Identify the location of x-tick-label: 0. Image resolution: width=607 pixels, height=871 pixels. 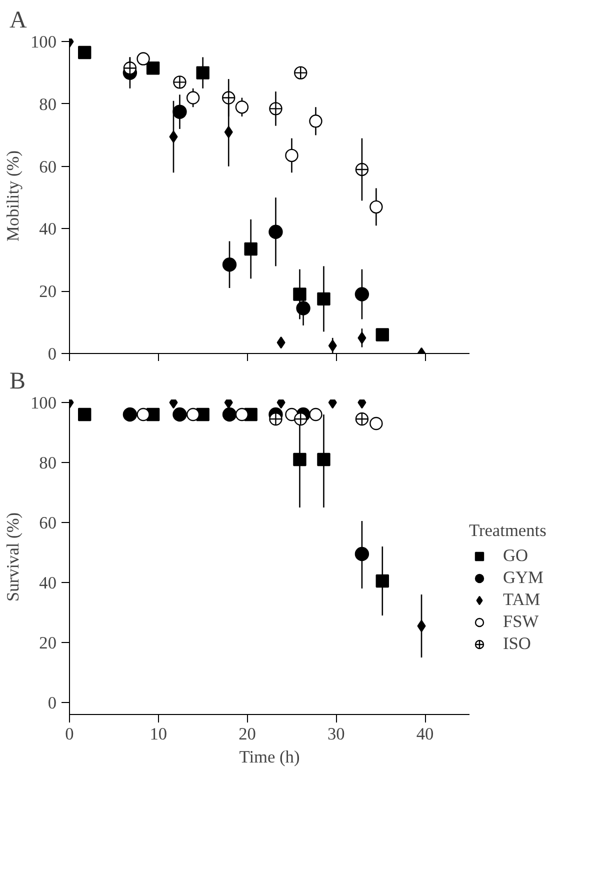
(69, 734).